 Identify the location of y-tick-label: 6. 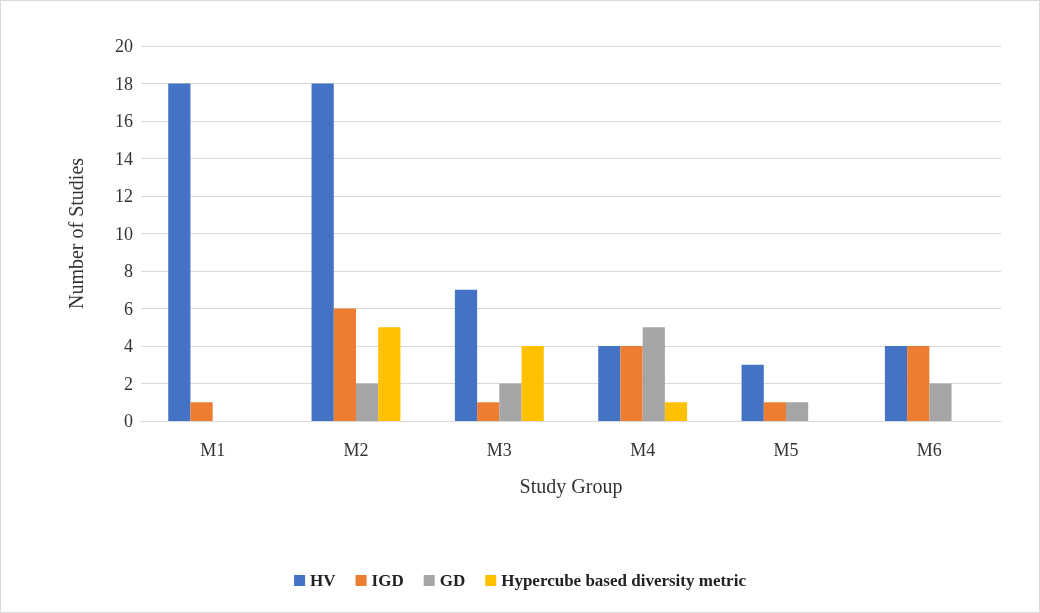
(128, 308).